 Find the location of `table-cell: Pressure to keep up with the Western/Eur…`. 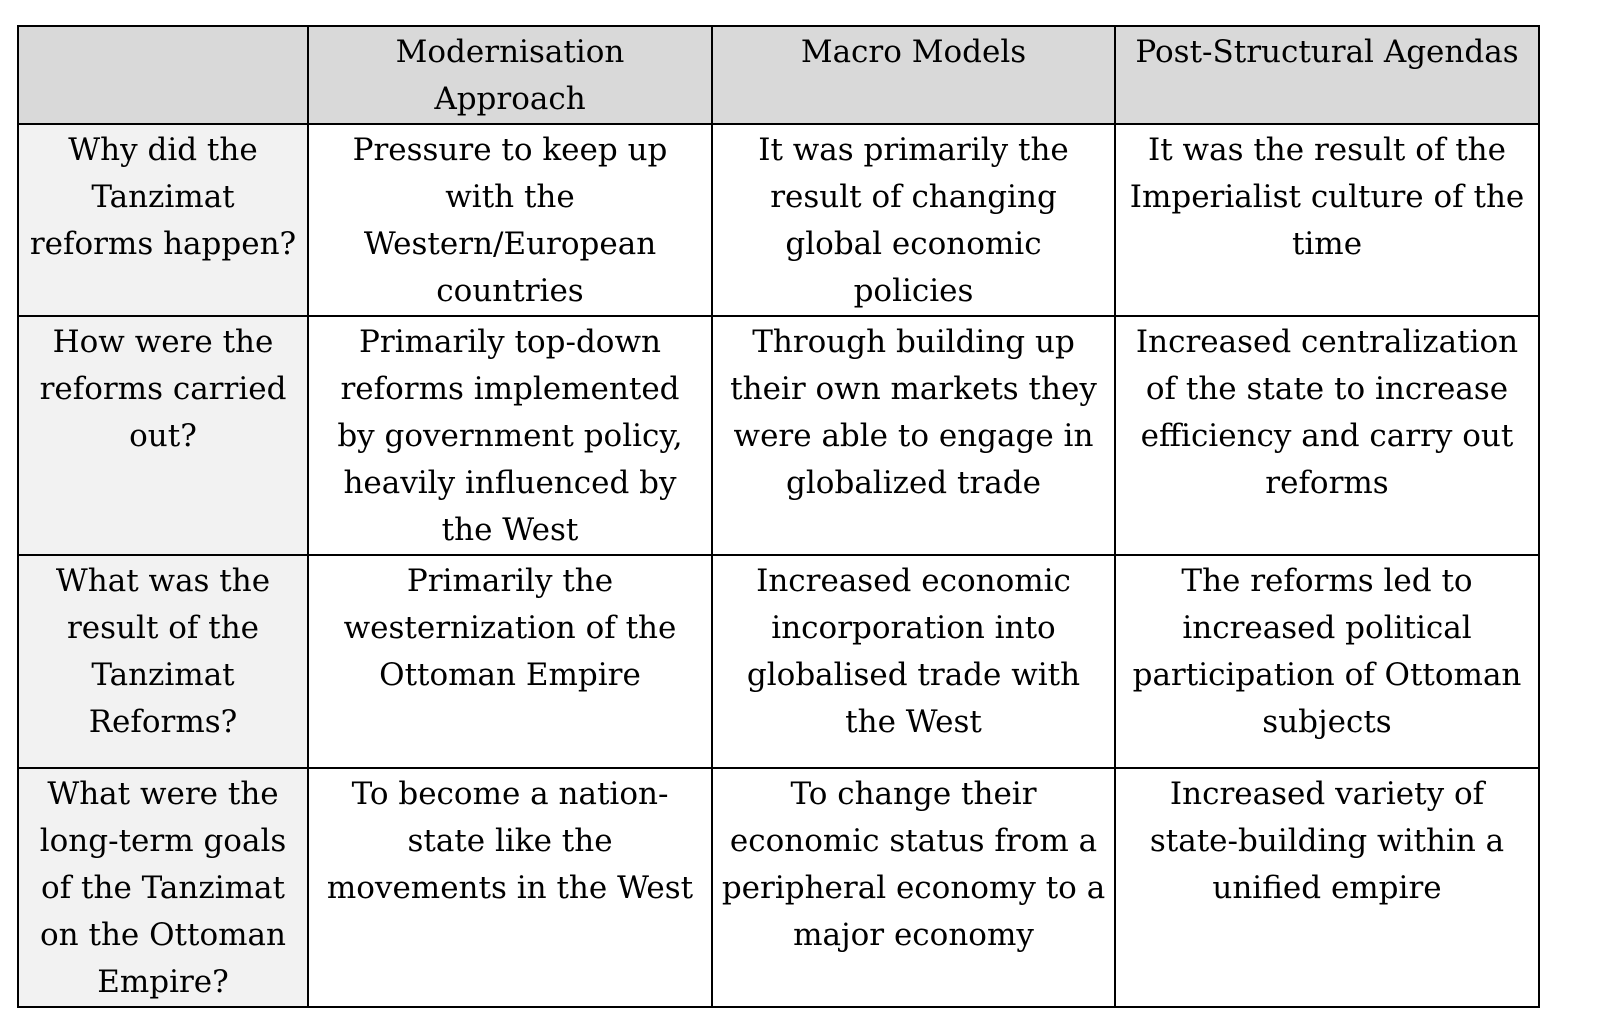

table-cell: Pressure to keep up with the Western/Eur… is located at coordinates (510, 220).